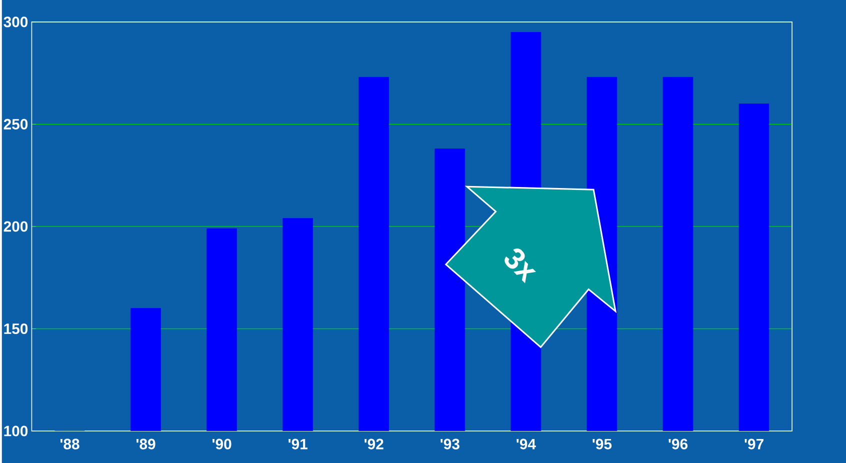 Image resolution: width=846 pixels, height=463 pixels. What do you see at coordinates (374, 444) in the screenshot?
I see `x-tick-label: '92` at bounding box center [374, 444].